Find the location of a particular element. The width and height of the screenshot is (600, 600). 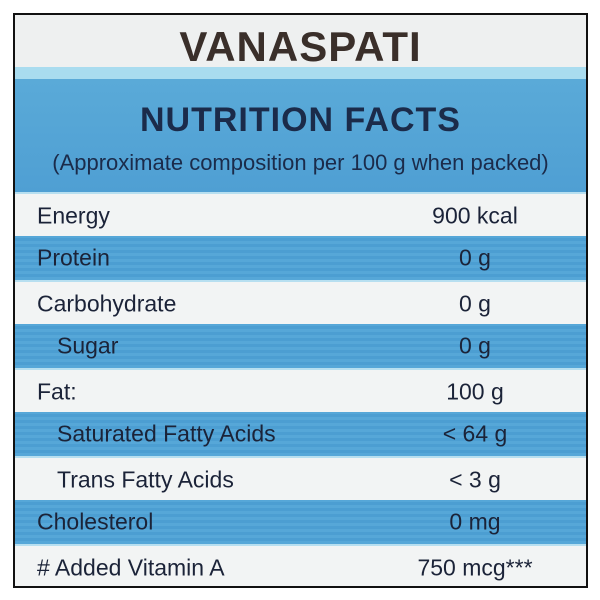

nutrient-row: Carbohydrate 0 g is located at coordinates (300, 303).